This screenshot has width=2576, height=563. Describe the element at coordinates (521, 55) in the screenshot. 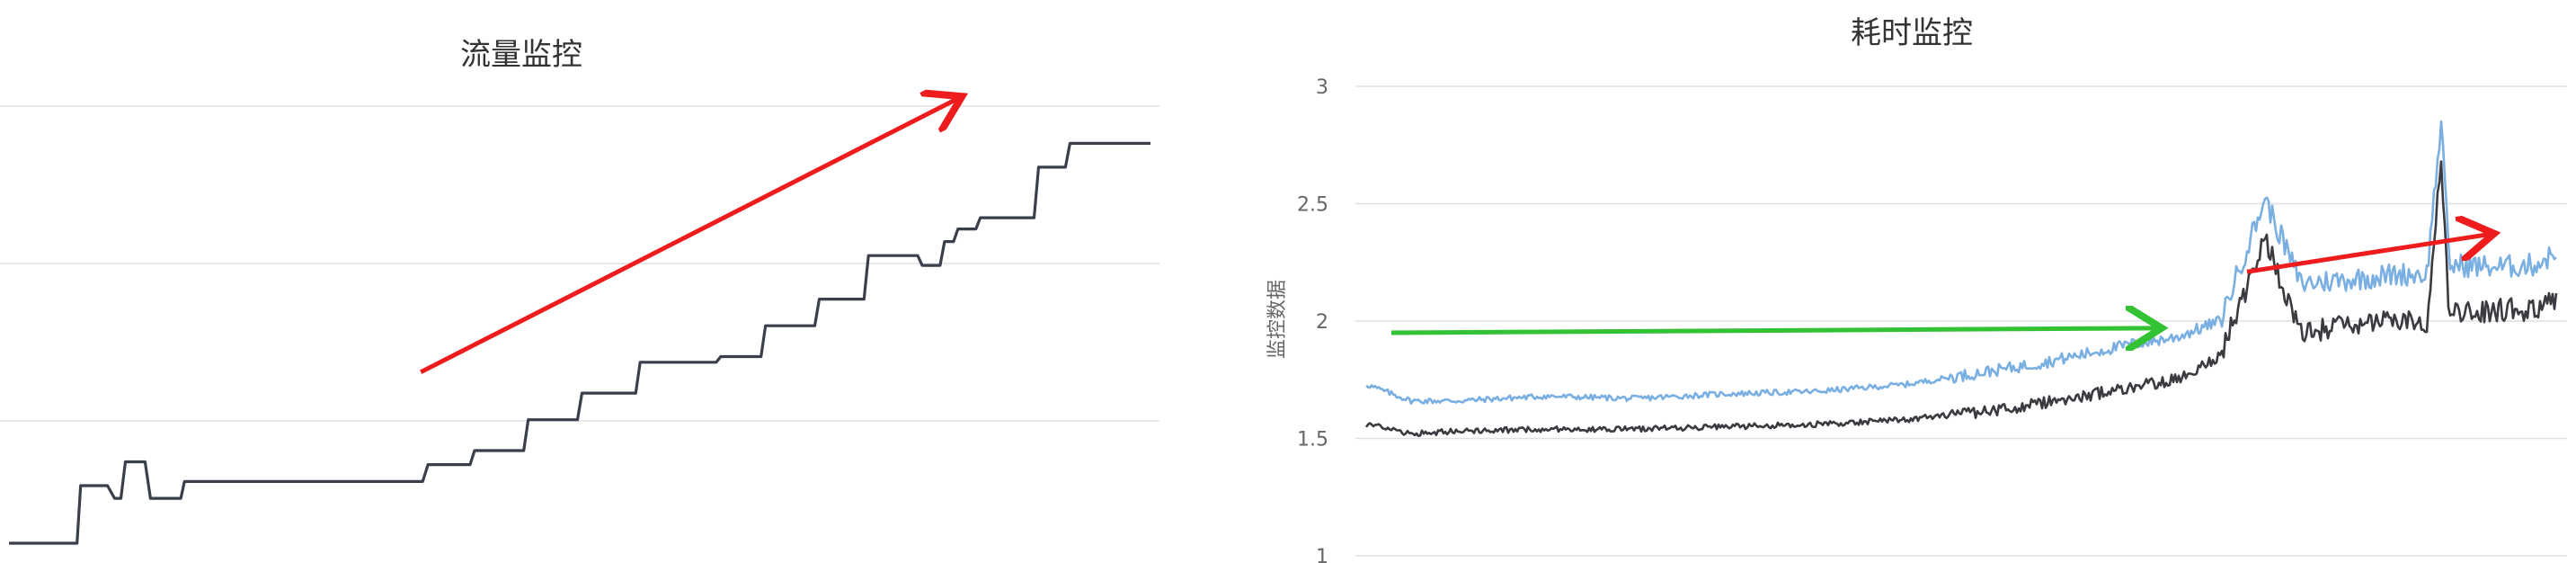

I see `chart-title-traffic: 流量监控` at that location.